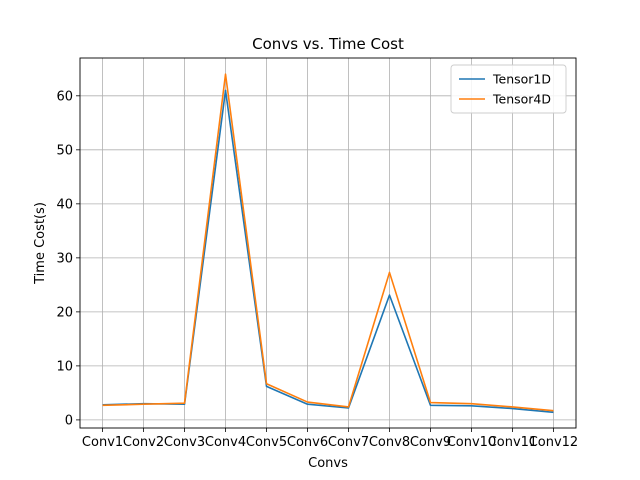  What do you see at coordinates (40, 243) in the screenshot?
I see `y-axis-label: Time Cost(s)` at bounding box center [40, 243].